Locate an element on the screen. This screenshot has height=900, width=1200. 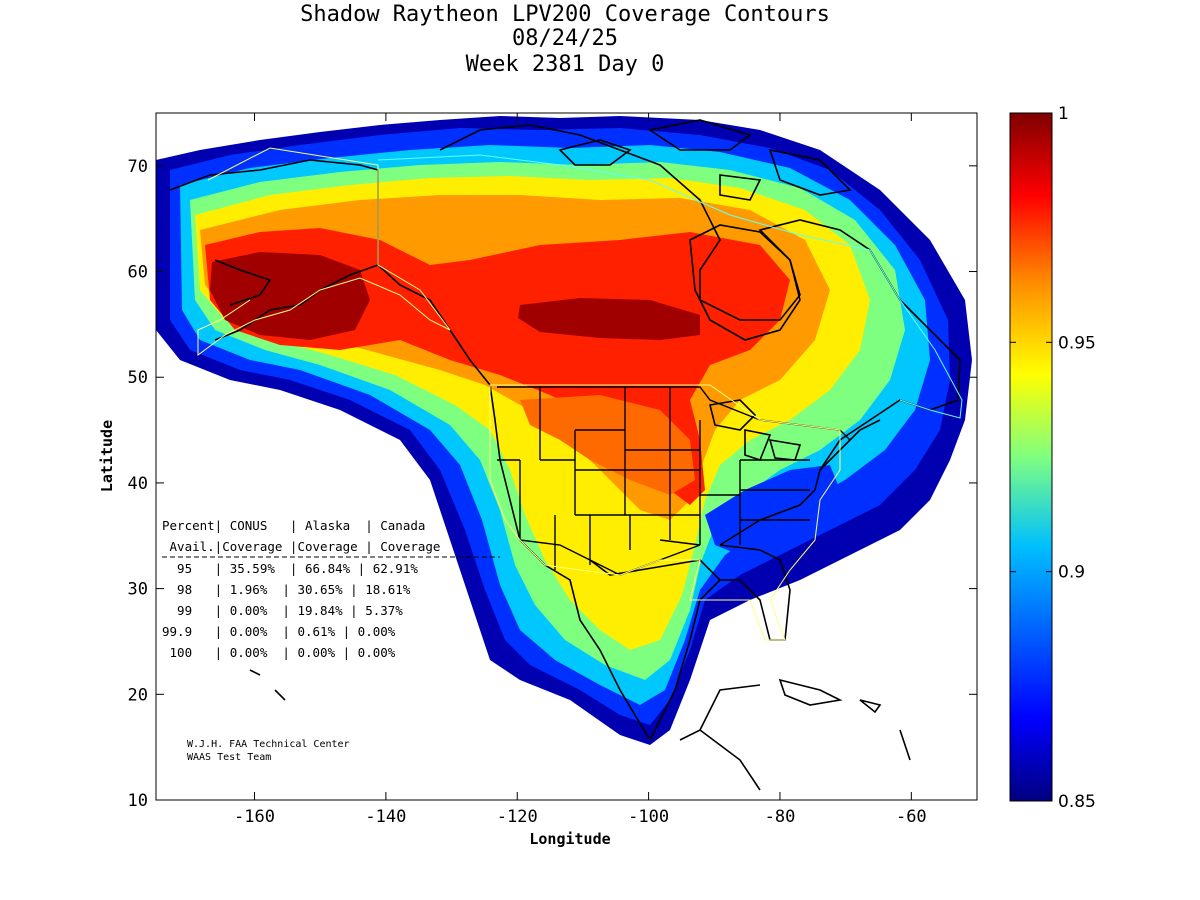
y-tick-label: 60 is located at coordinates (138, 273).